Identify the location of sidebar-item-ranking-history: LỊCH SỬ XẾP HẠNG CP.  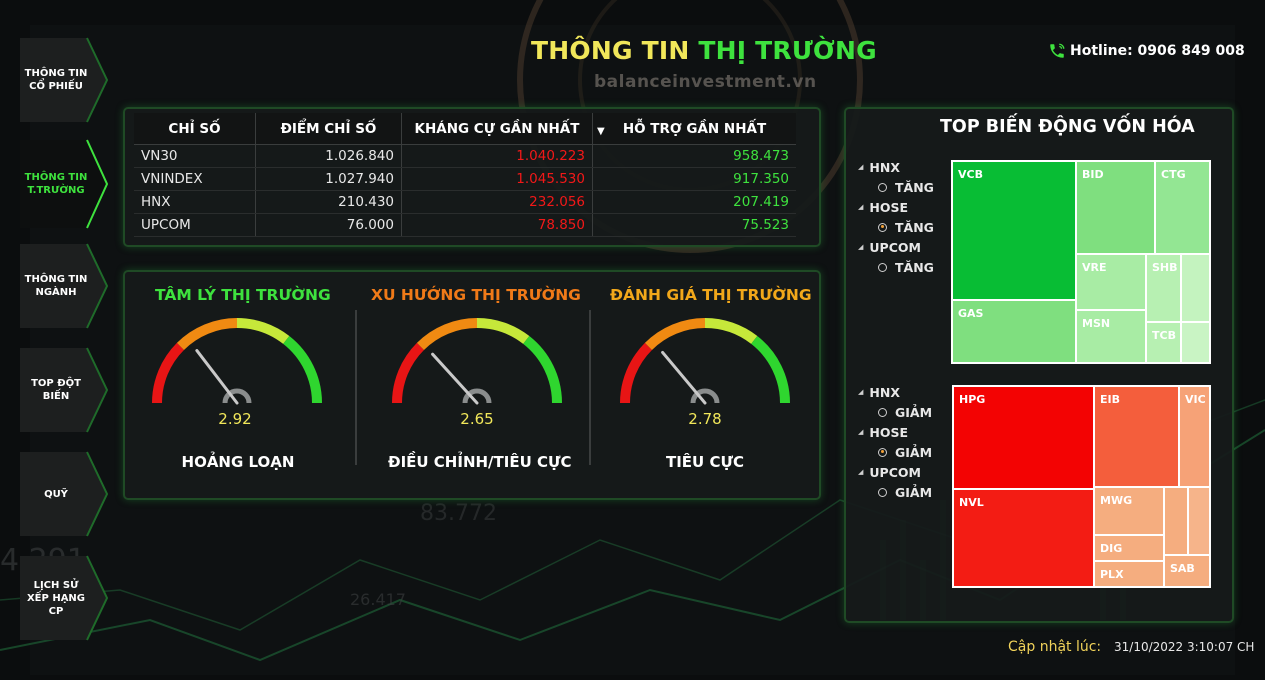
(63, 598).